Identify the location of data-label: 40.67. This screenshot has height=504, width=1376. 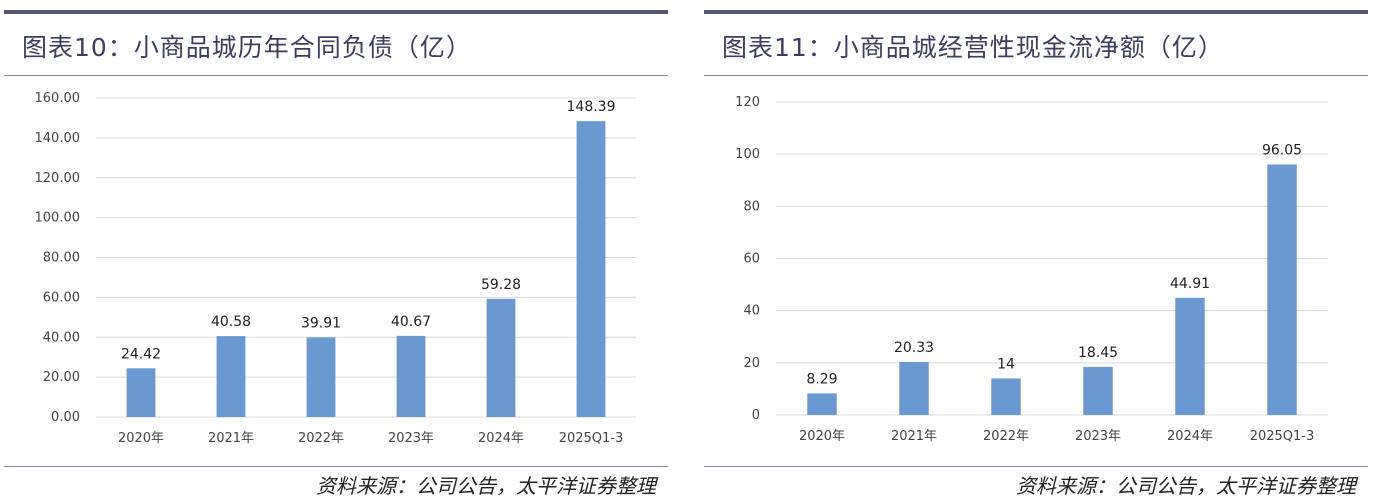
(411, 322).